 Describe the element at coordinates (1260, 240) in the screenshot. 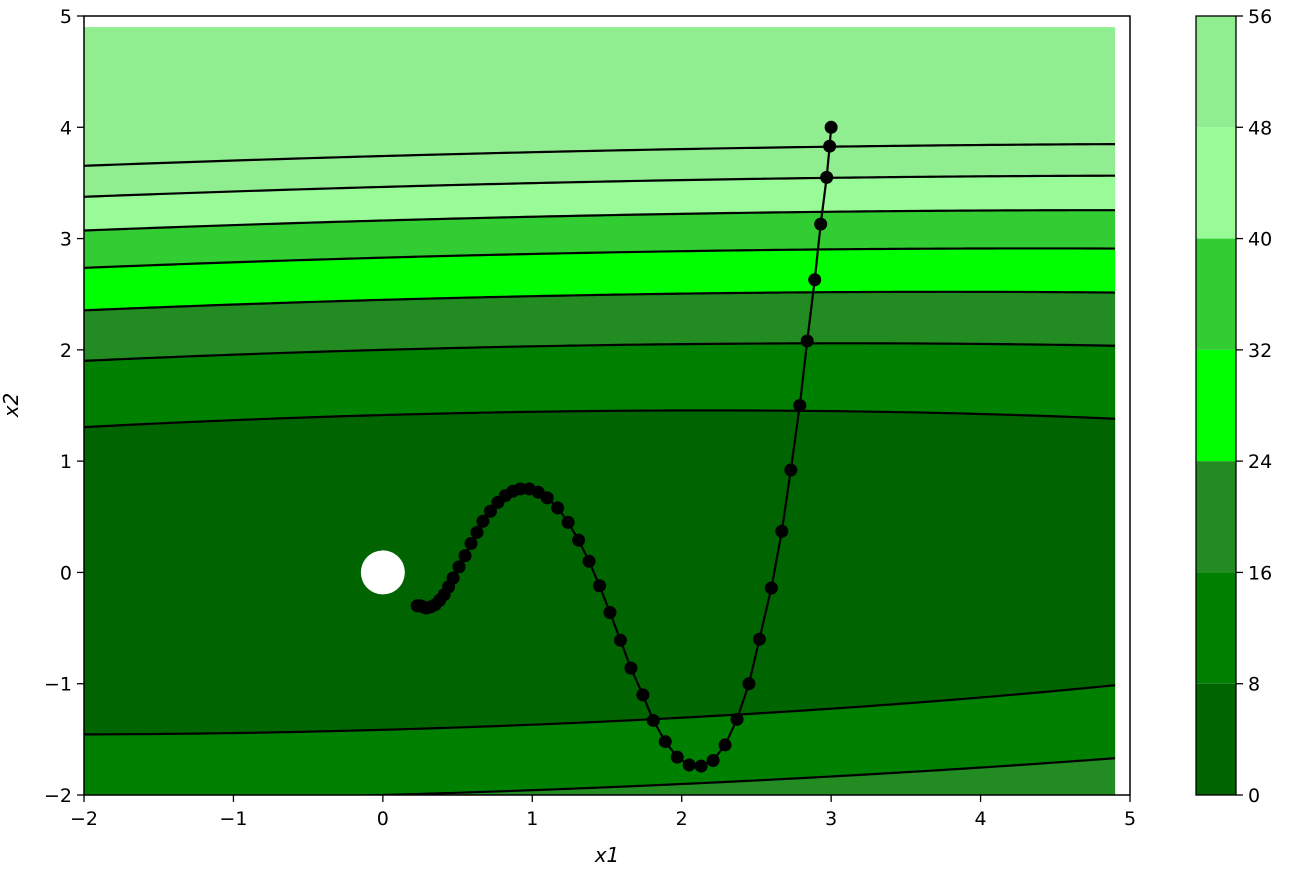

I see `colorbar-tick-label: 40` at that location.